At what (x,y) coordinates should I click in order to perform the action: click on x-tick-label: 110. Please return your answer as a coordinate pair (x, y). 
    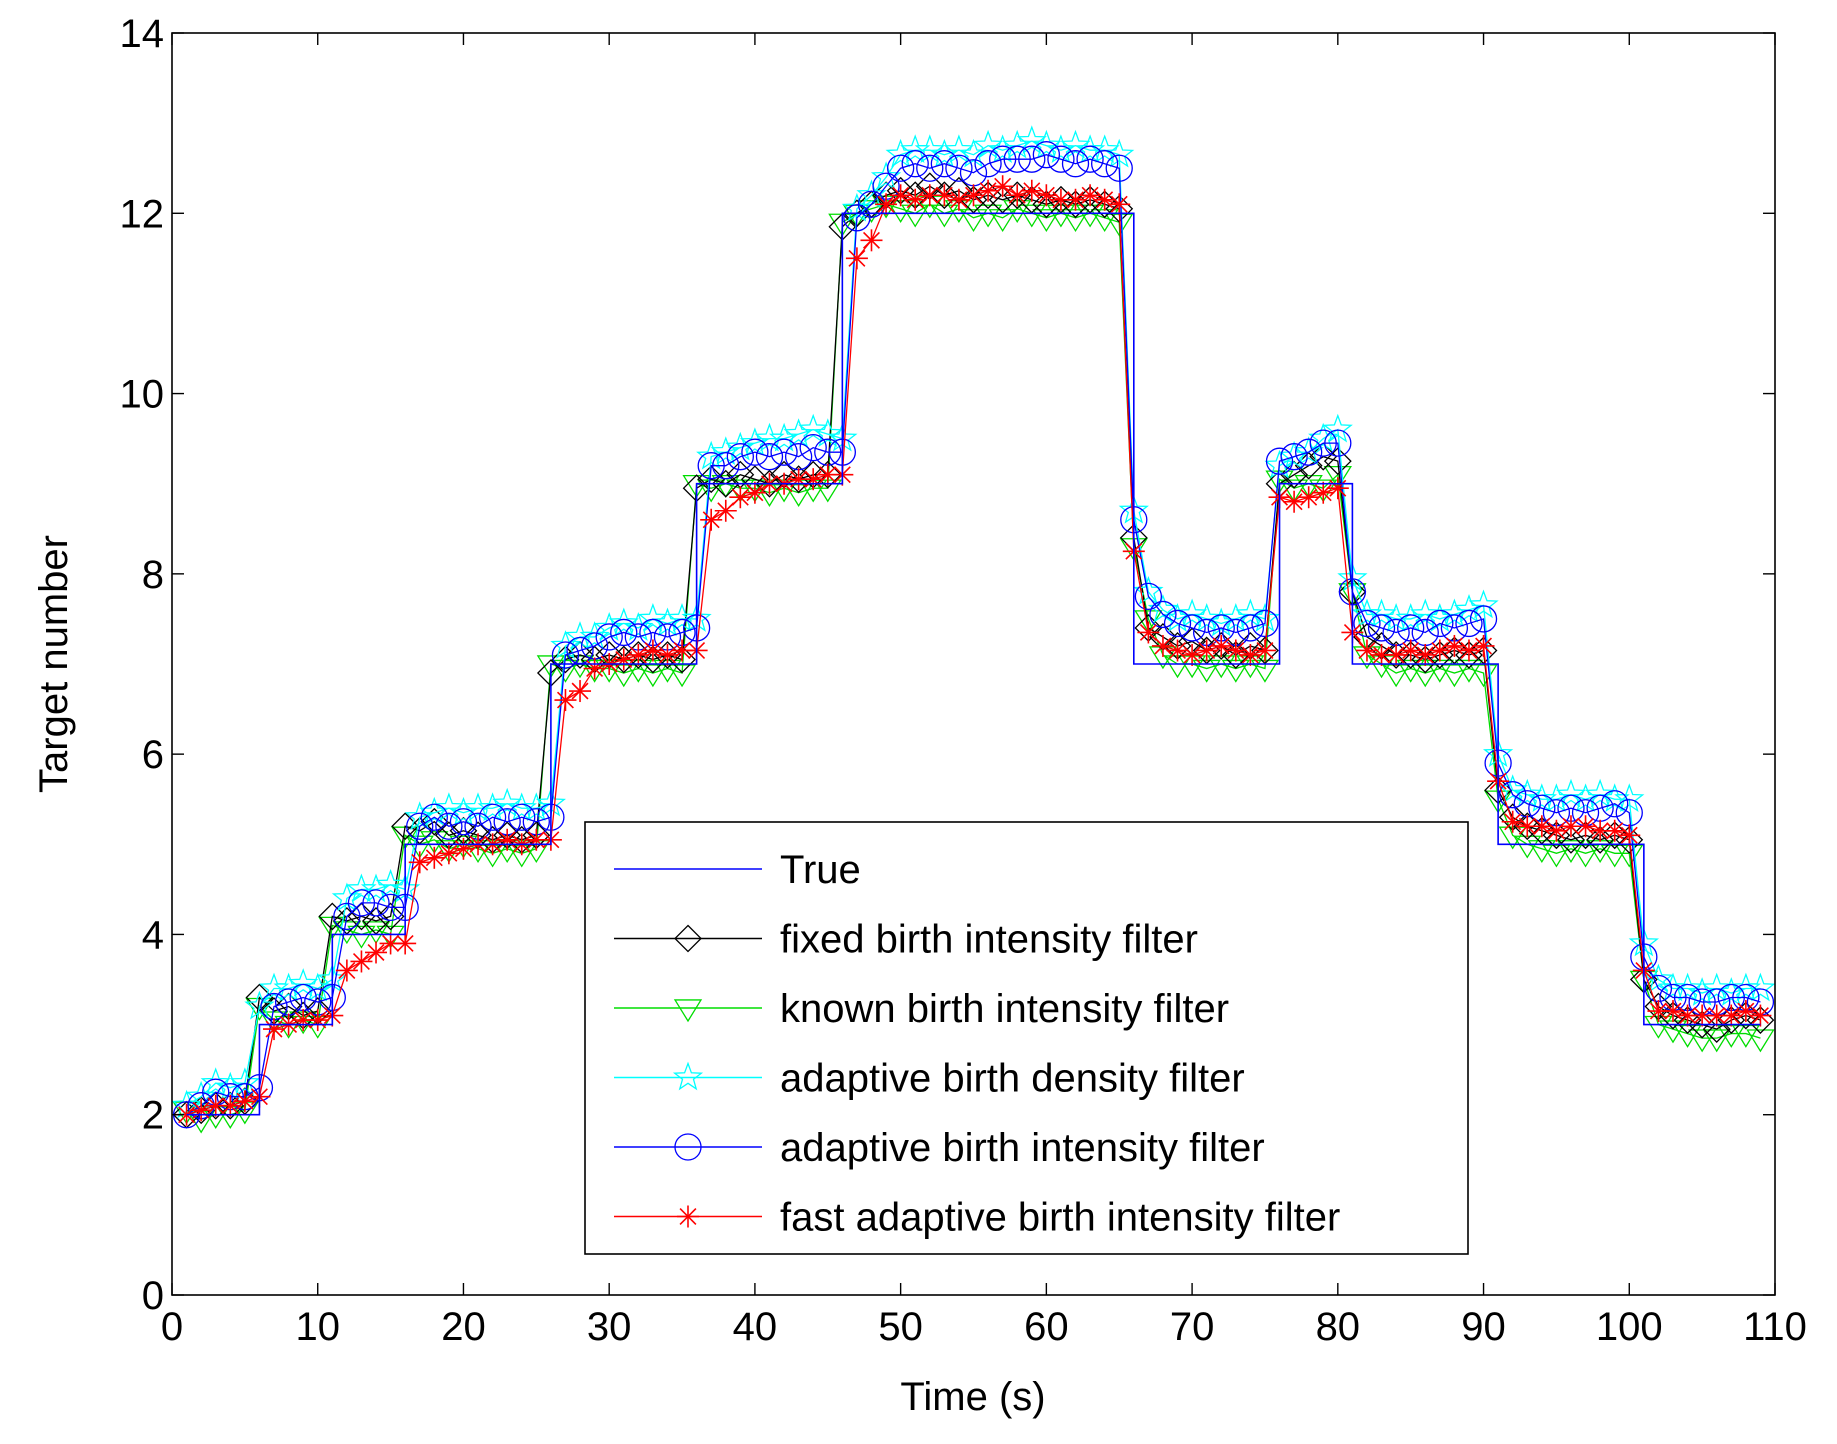
    Looking at the image, I should click on (1775, 1327).